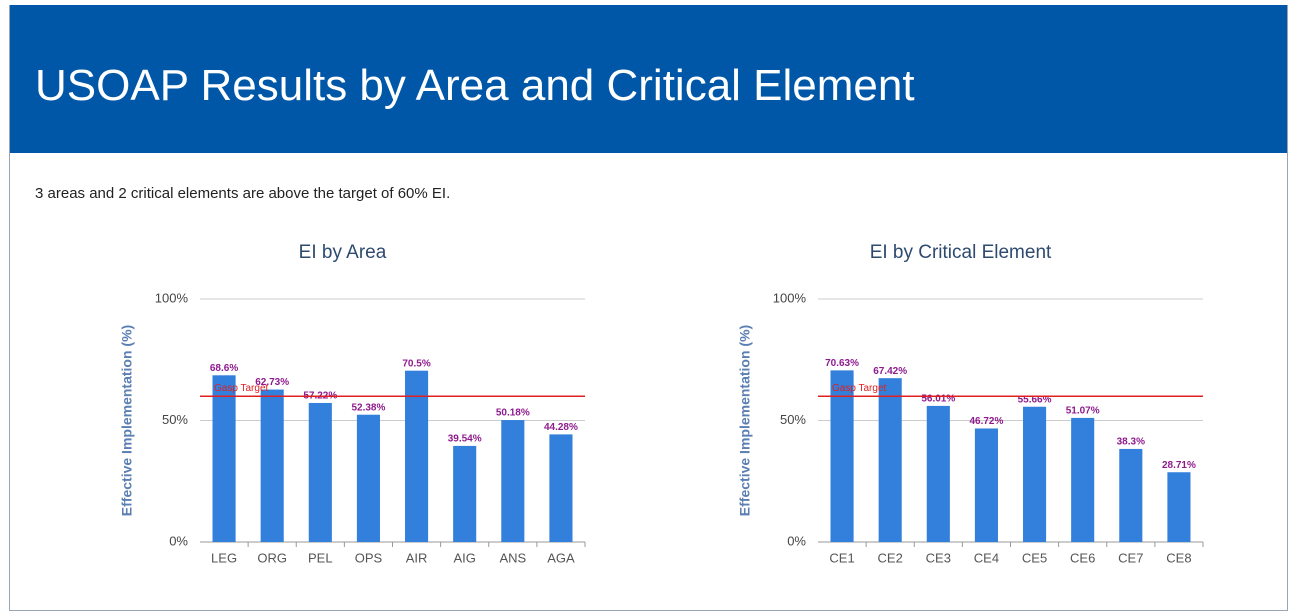  I want to click on value-label: 50.18%, so click(513, 413).